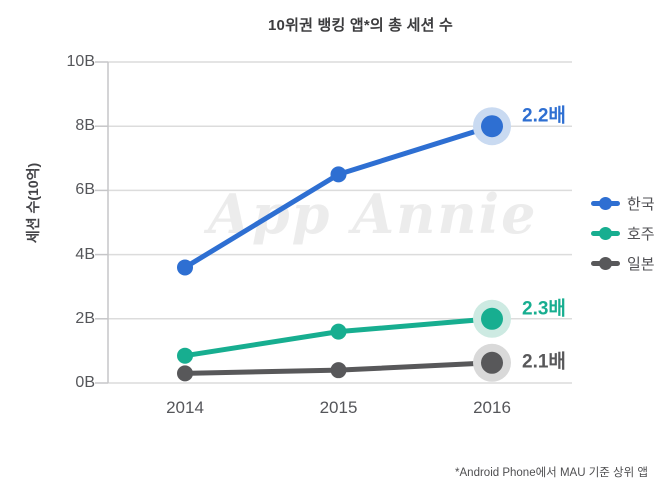  Describe the element at coordinates (338, 407) in the screenshot. I see `x-tick-label: 2015` at that location.